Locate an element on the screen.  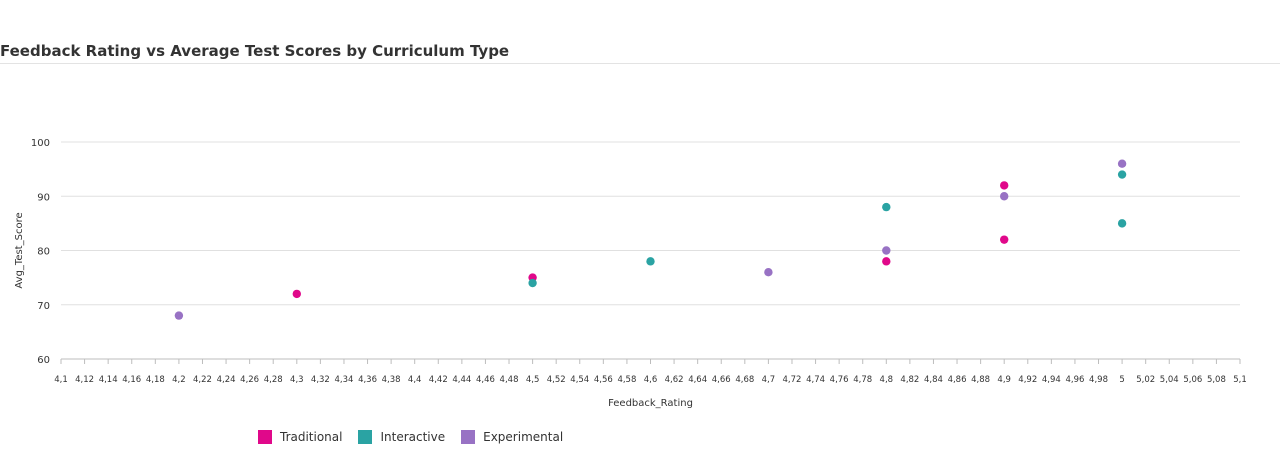
x-tick-label: 4,52 is located at coordinates (556, 380).